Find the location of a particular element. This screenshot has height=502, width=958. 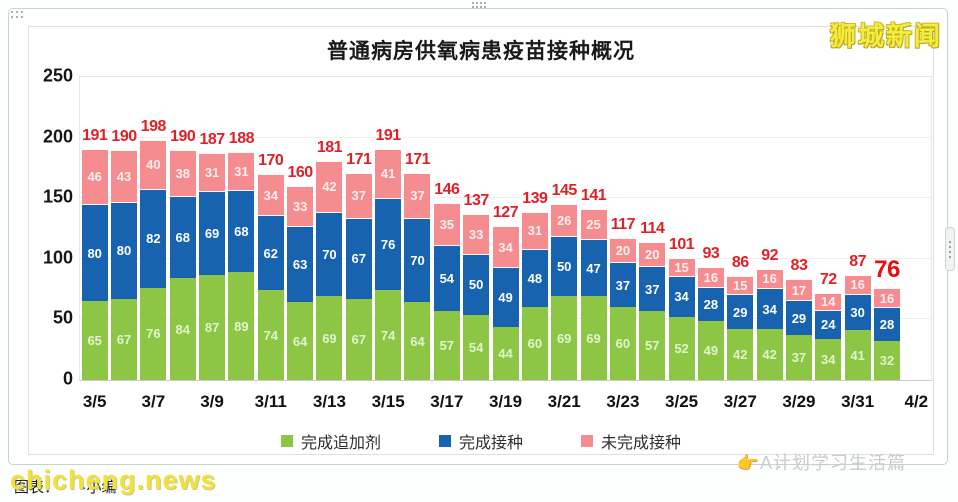

bar-segment-booster: 76 is located at coordinates (153, 333).